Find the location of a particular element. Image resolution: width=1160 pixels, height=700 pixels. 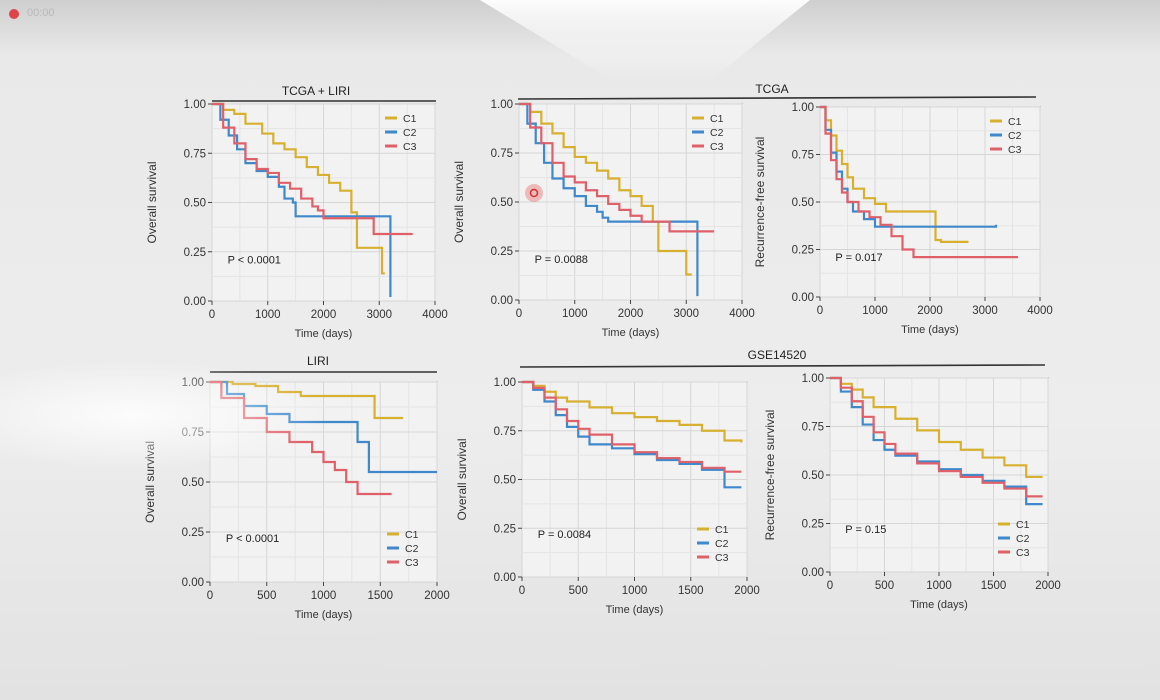

x-tick-label: 3000 is located at coordinates (686, 314).